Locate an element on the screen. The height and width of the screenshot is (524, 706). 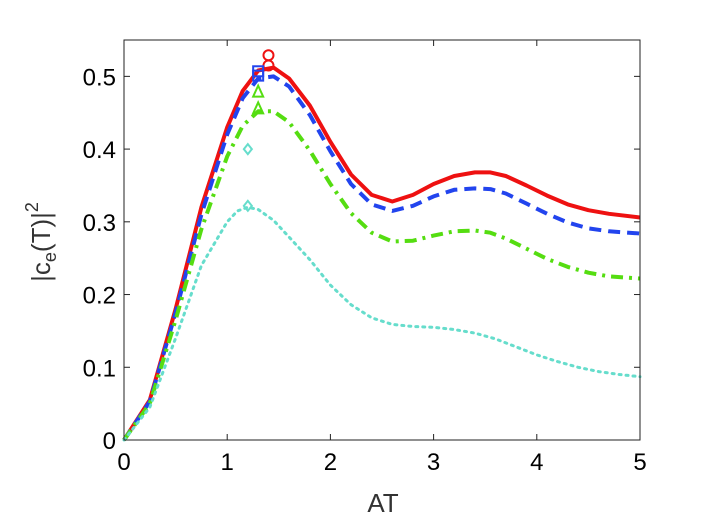
x-tick-label: 5 is located at coordinates (639, 462).